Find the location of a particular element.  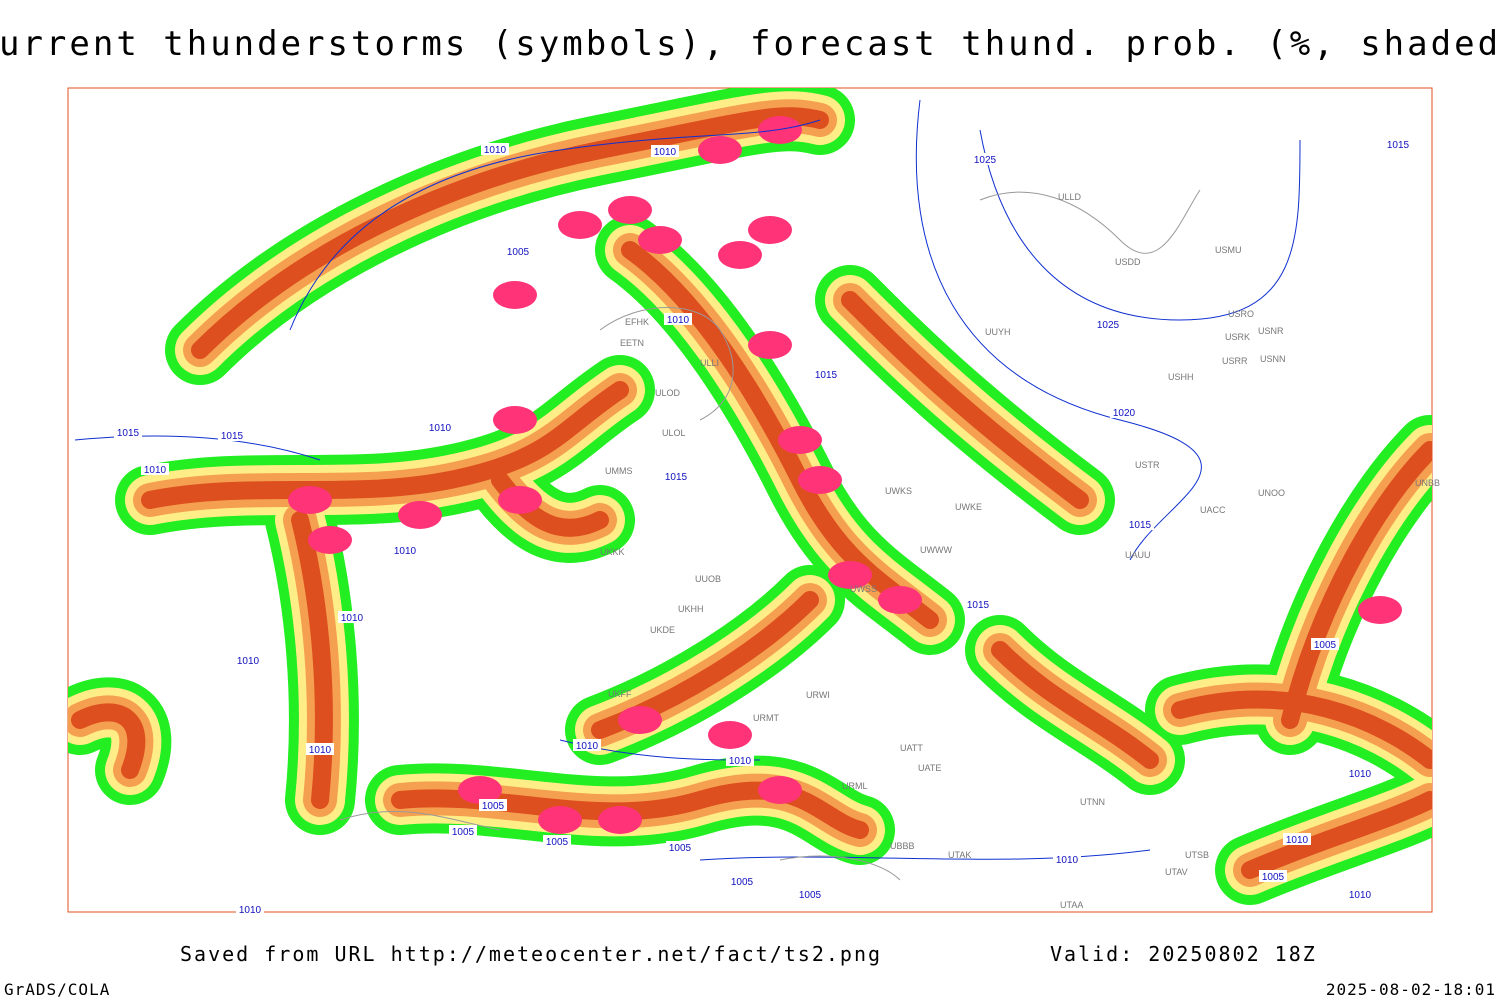

station-label: UWWW is located at coordinates (936, 550).